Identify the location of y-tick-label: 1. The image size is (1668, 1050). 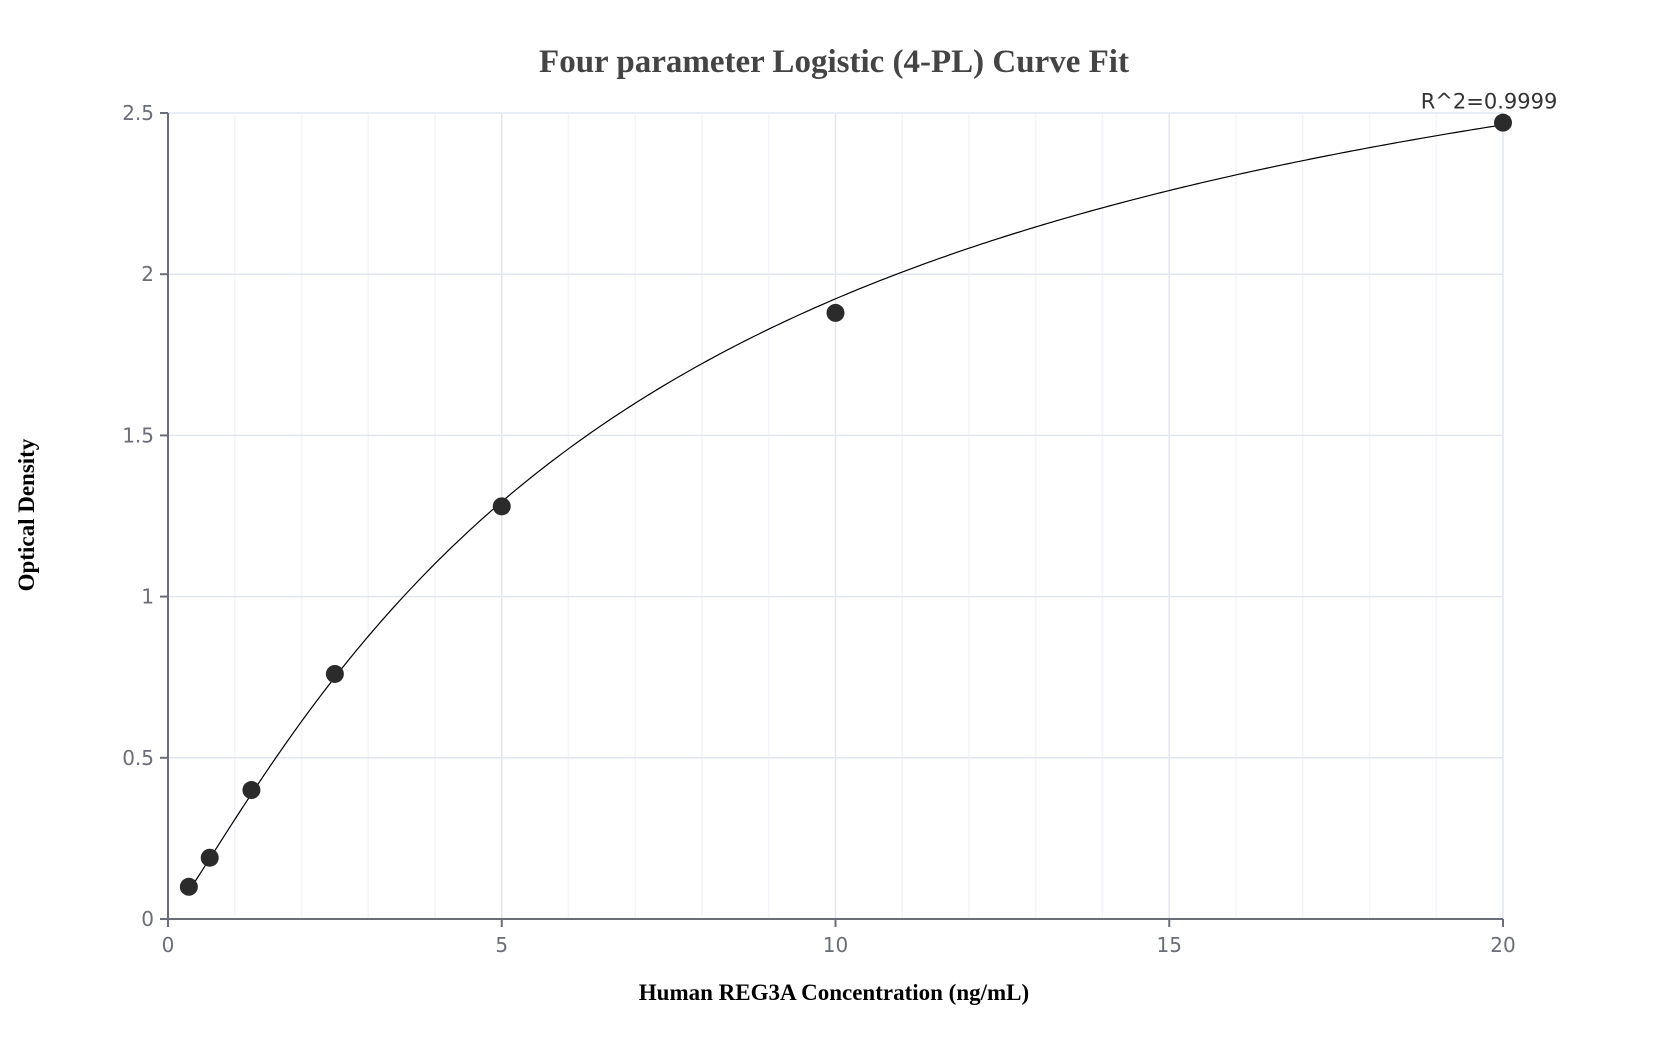
(147, 597).